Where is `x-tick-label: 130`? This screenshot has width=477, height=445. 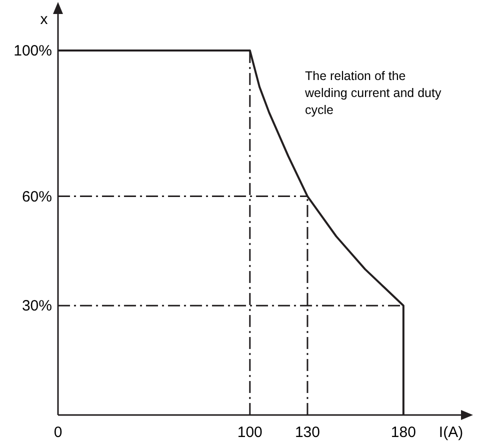 x-tick-label: 130 is located at coordinates (307, 432).